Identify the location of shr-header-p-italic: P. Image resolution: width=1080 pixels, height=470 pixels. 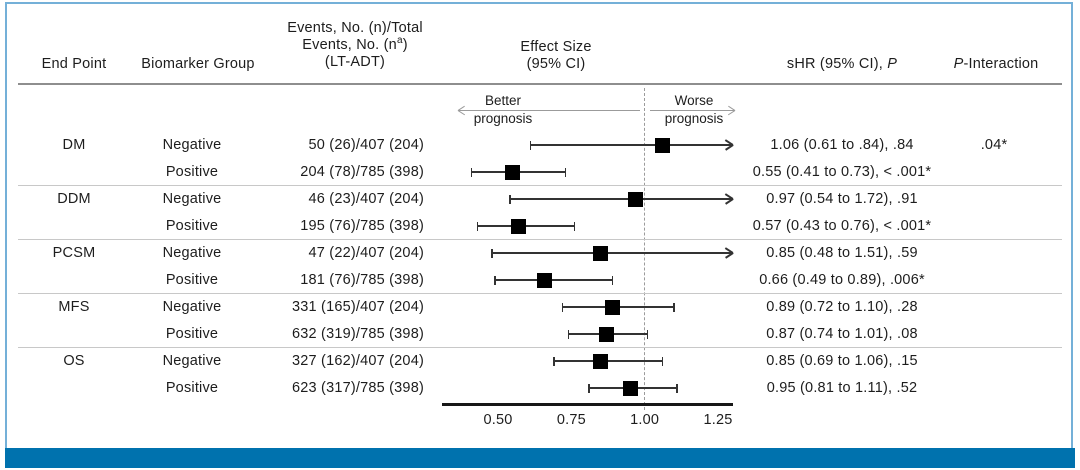
(892, 64).